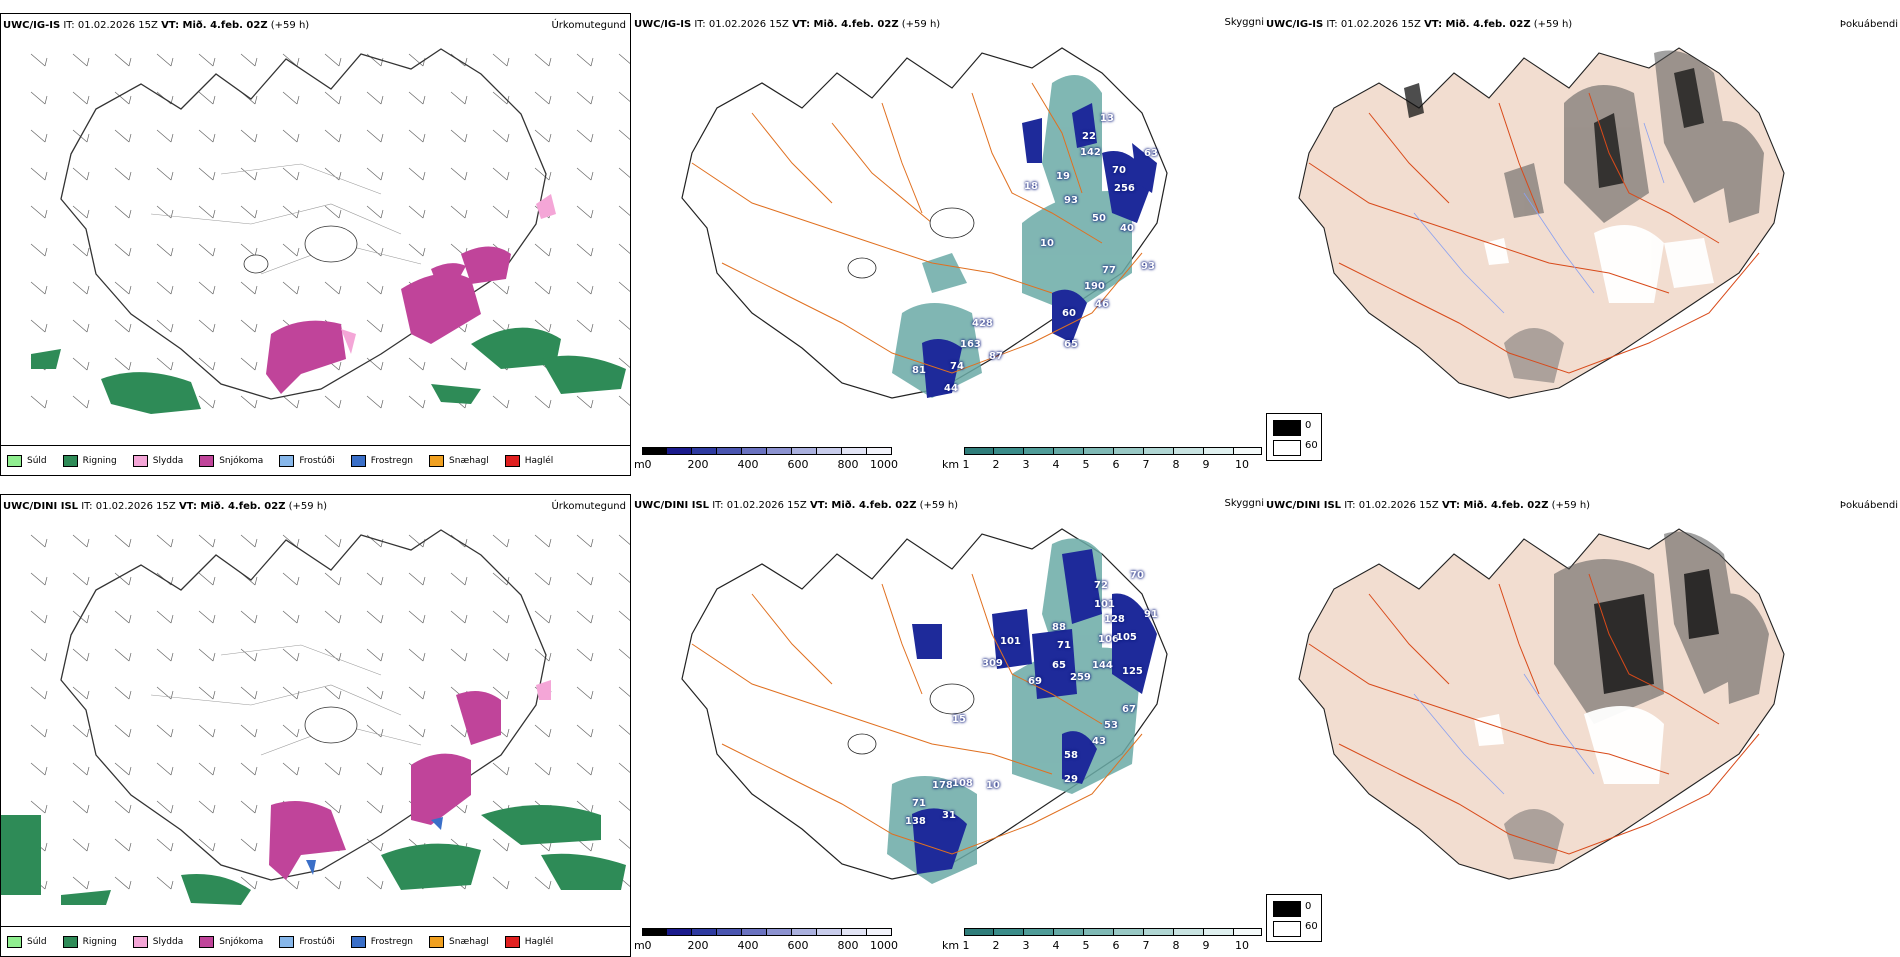 The height and width of the screenshot is (957, 1900). What do you see at coordinates (1287, 929) in the screenshot?
I see `fog-legend-light` at bounding box center [1287, 929].